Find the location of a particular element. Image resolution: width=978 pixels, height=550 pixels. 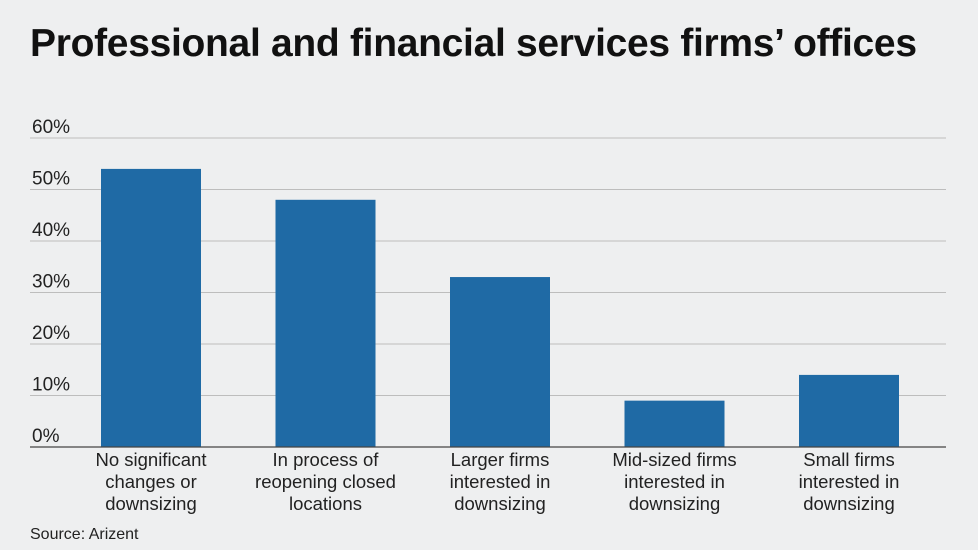

y-tick-label: 10% is located at coordinates (51, 385).